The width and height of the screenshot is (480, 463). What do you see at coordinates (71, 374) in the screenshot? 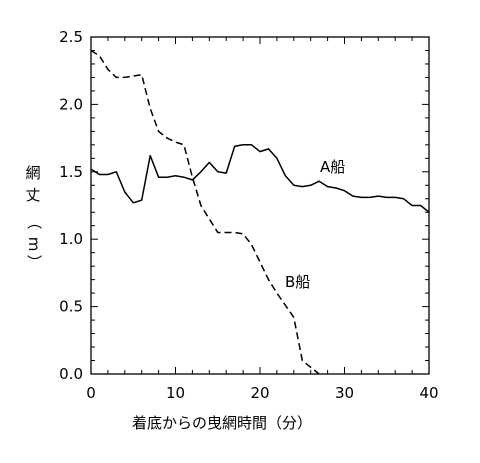
I see `y-tick-label: 0.0` at bounding box center [71, 374].